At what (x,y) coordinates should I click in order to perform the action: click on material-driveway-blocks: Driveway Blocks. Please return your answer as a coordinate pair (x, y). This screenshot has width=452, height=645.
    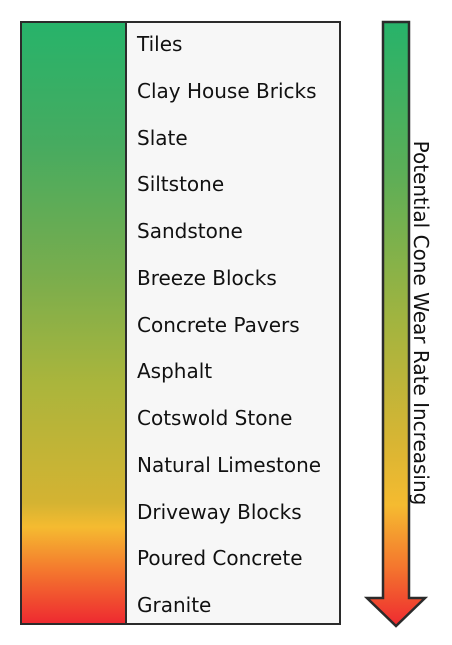
    Looking at the image, I should click on (219, 511).